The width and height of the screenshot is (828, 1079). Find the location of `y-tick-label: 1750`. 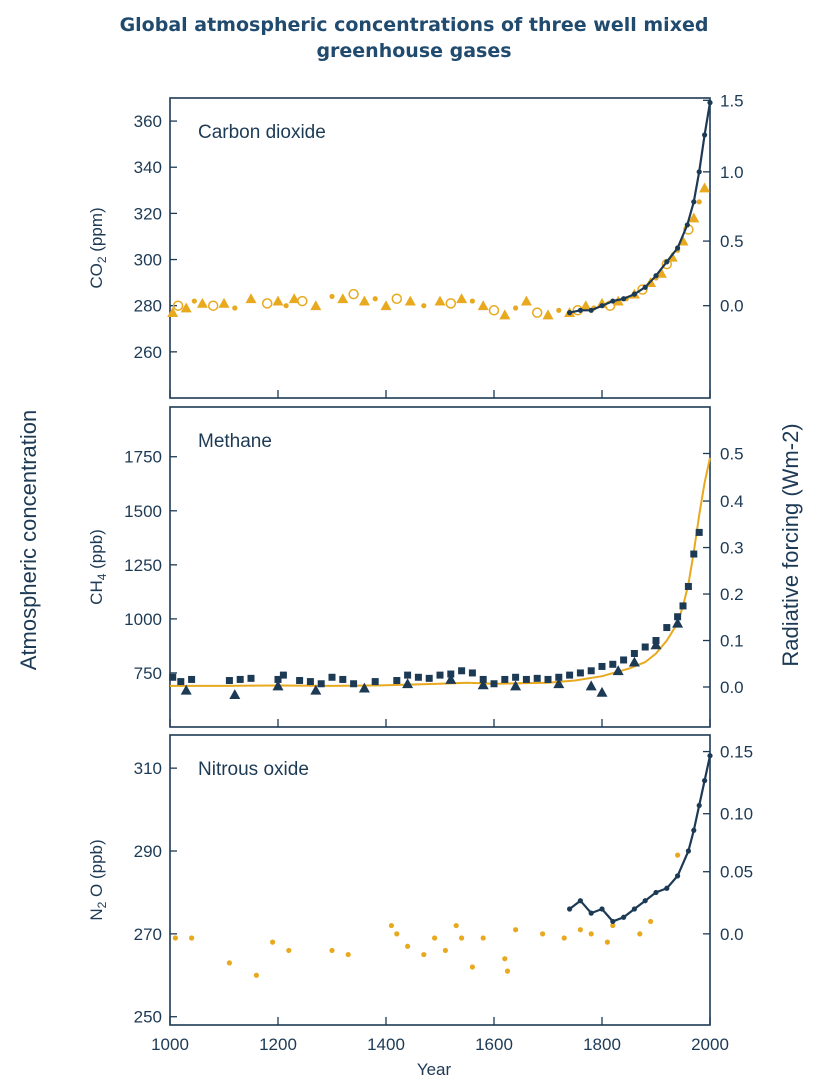

y-tick-label: 1750 is located at coordinates (143, 457).